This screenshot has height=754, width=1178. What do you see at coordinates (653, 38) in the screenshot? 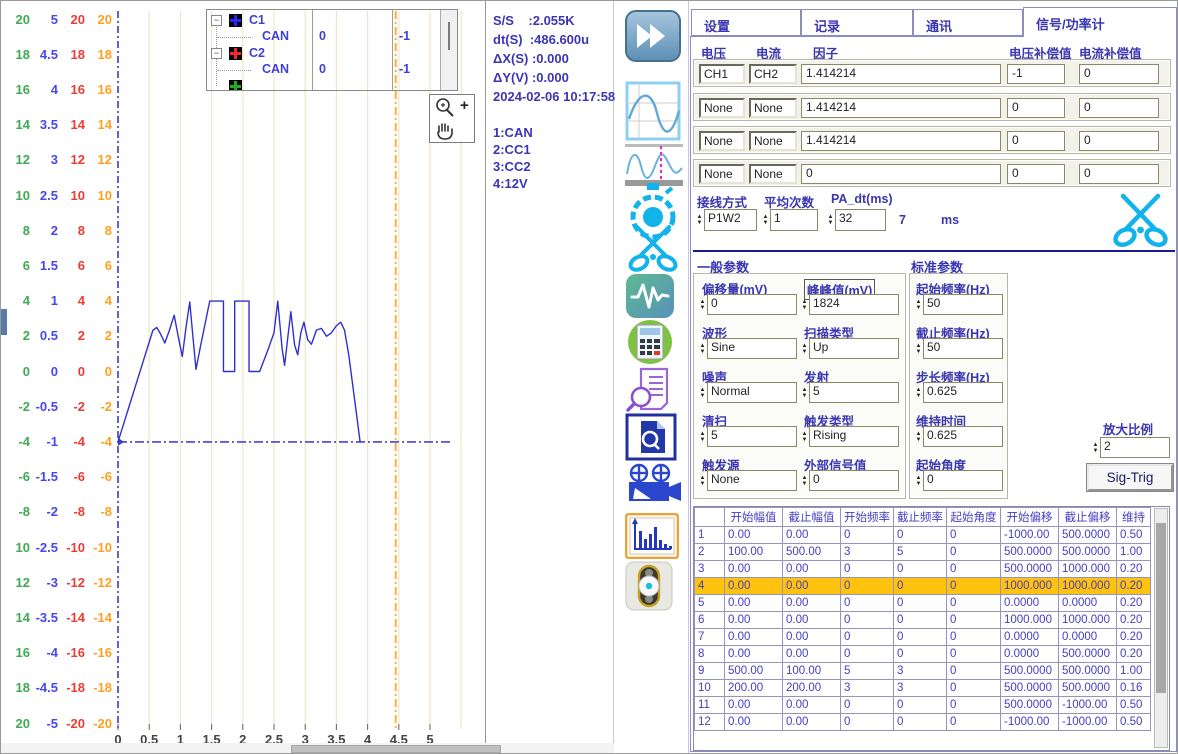
I see `fast-forward-button` at bounding box center [653, 38].